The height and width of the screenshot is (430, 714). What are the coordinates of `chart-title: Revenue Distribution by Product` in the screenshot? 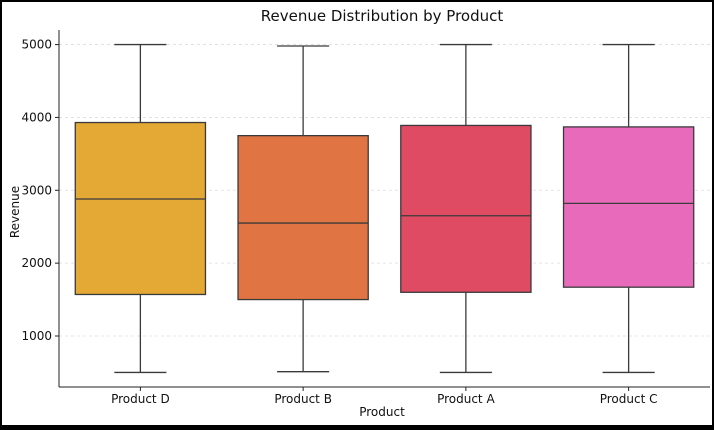 It's located at (382, 16).